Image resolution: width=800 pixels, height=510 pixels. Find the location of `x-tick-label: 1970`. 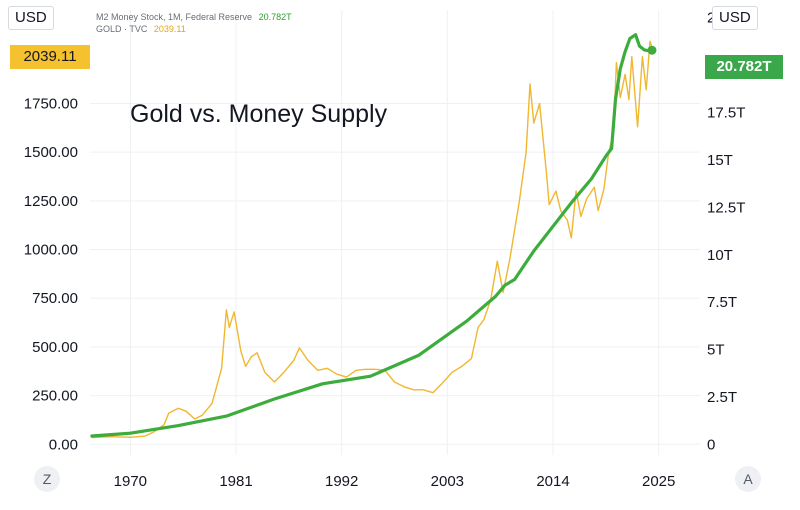

x-tick-label: 1970 is located at coordinates (130, 481).